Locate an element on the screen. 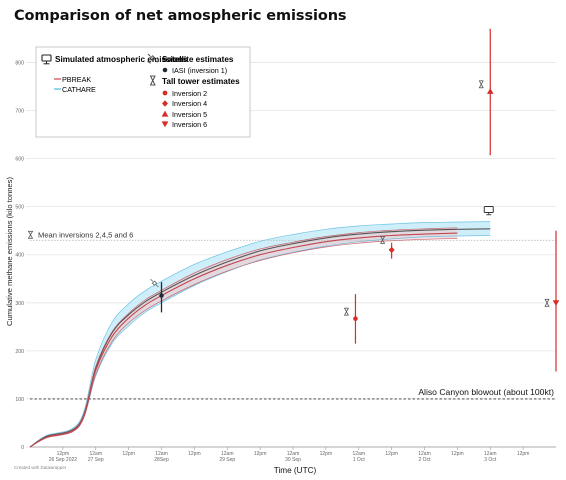  y-tick-label: 400 is located at coordinates (19, 256).